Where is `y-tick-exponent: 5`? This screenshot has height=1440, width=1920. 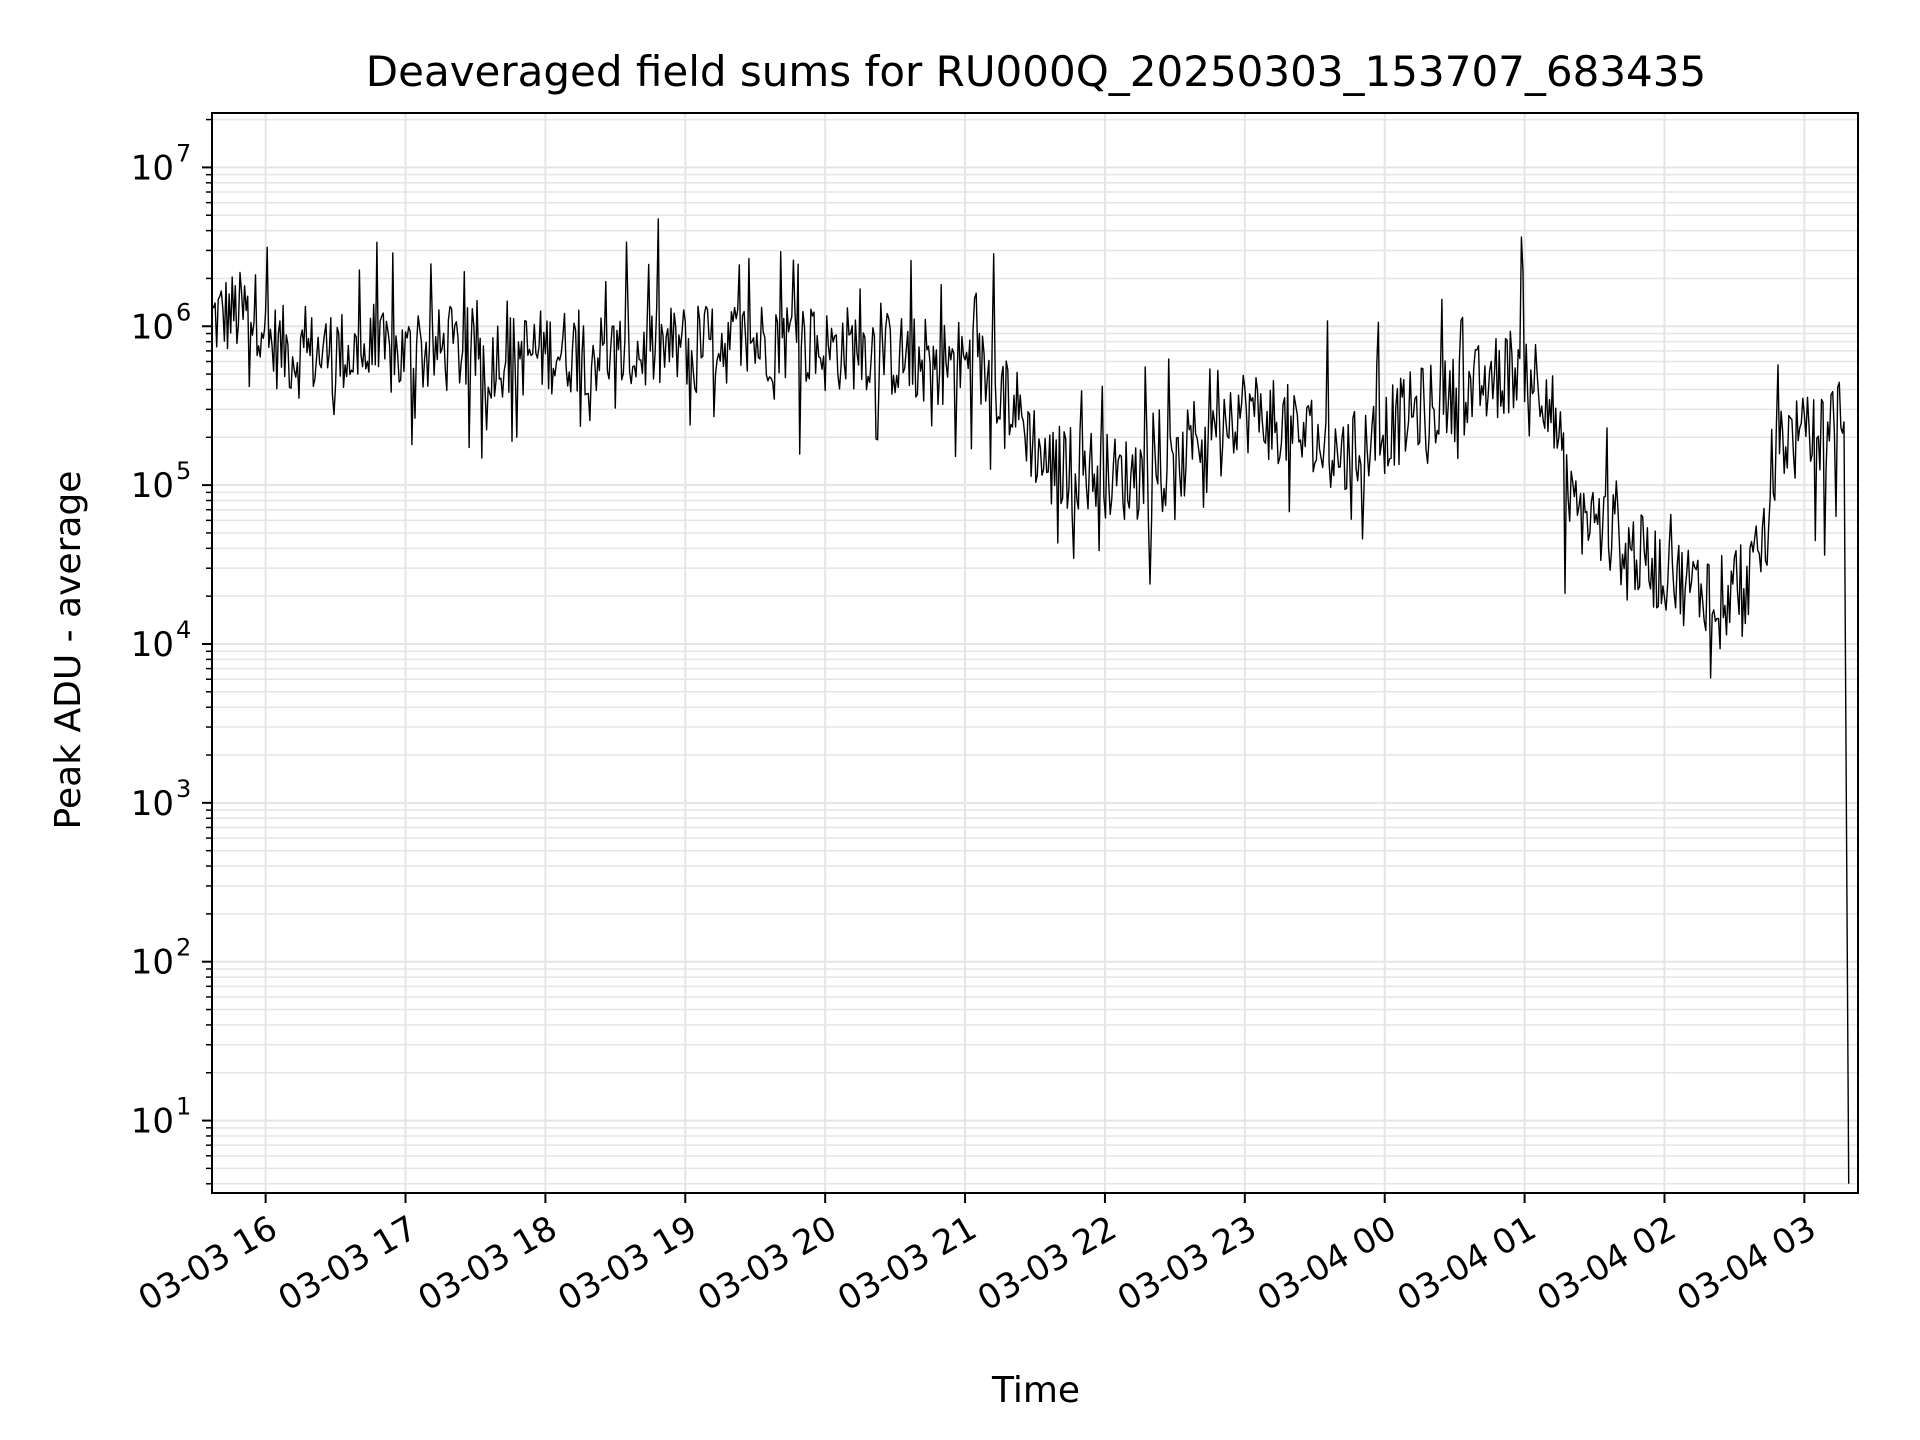
y-tick-exponent: 5 is located at coordinates (183, 471).